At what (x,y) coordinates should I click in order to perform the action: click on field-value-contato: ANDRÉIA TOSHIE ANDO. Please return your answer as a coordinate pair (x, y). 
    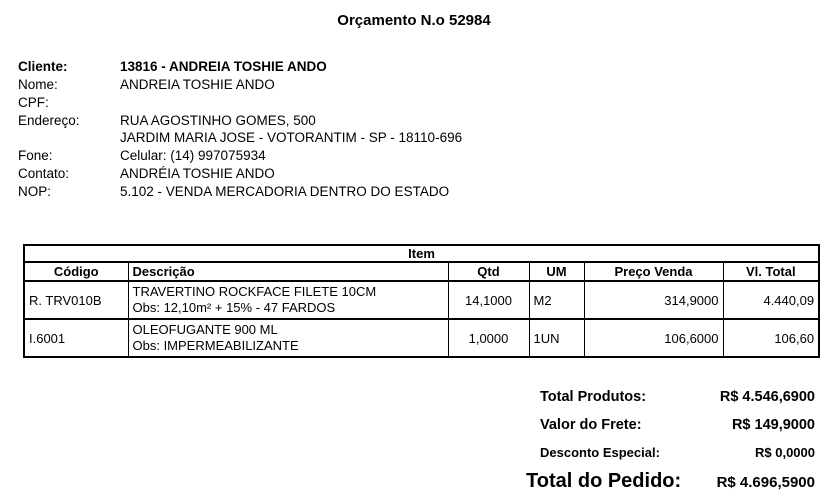
    Looking at the image, I should click on (197, 173).